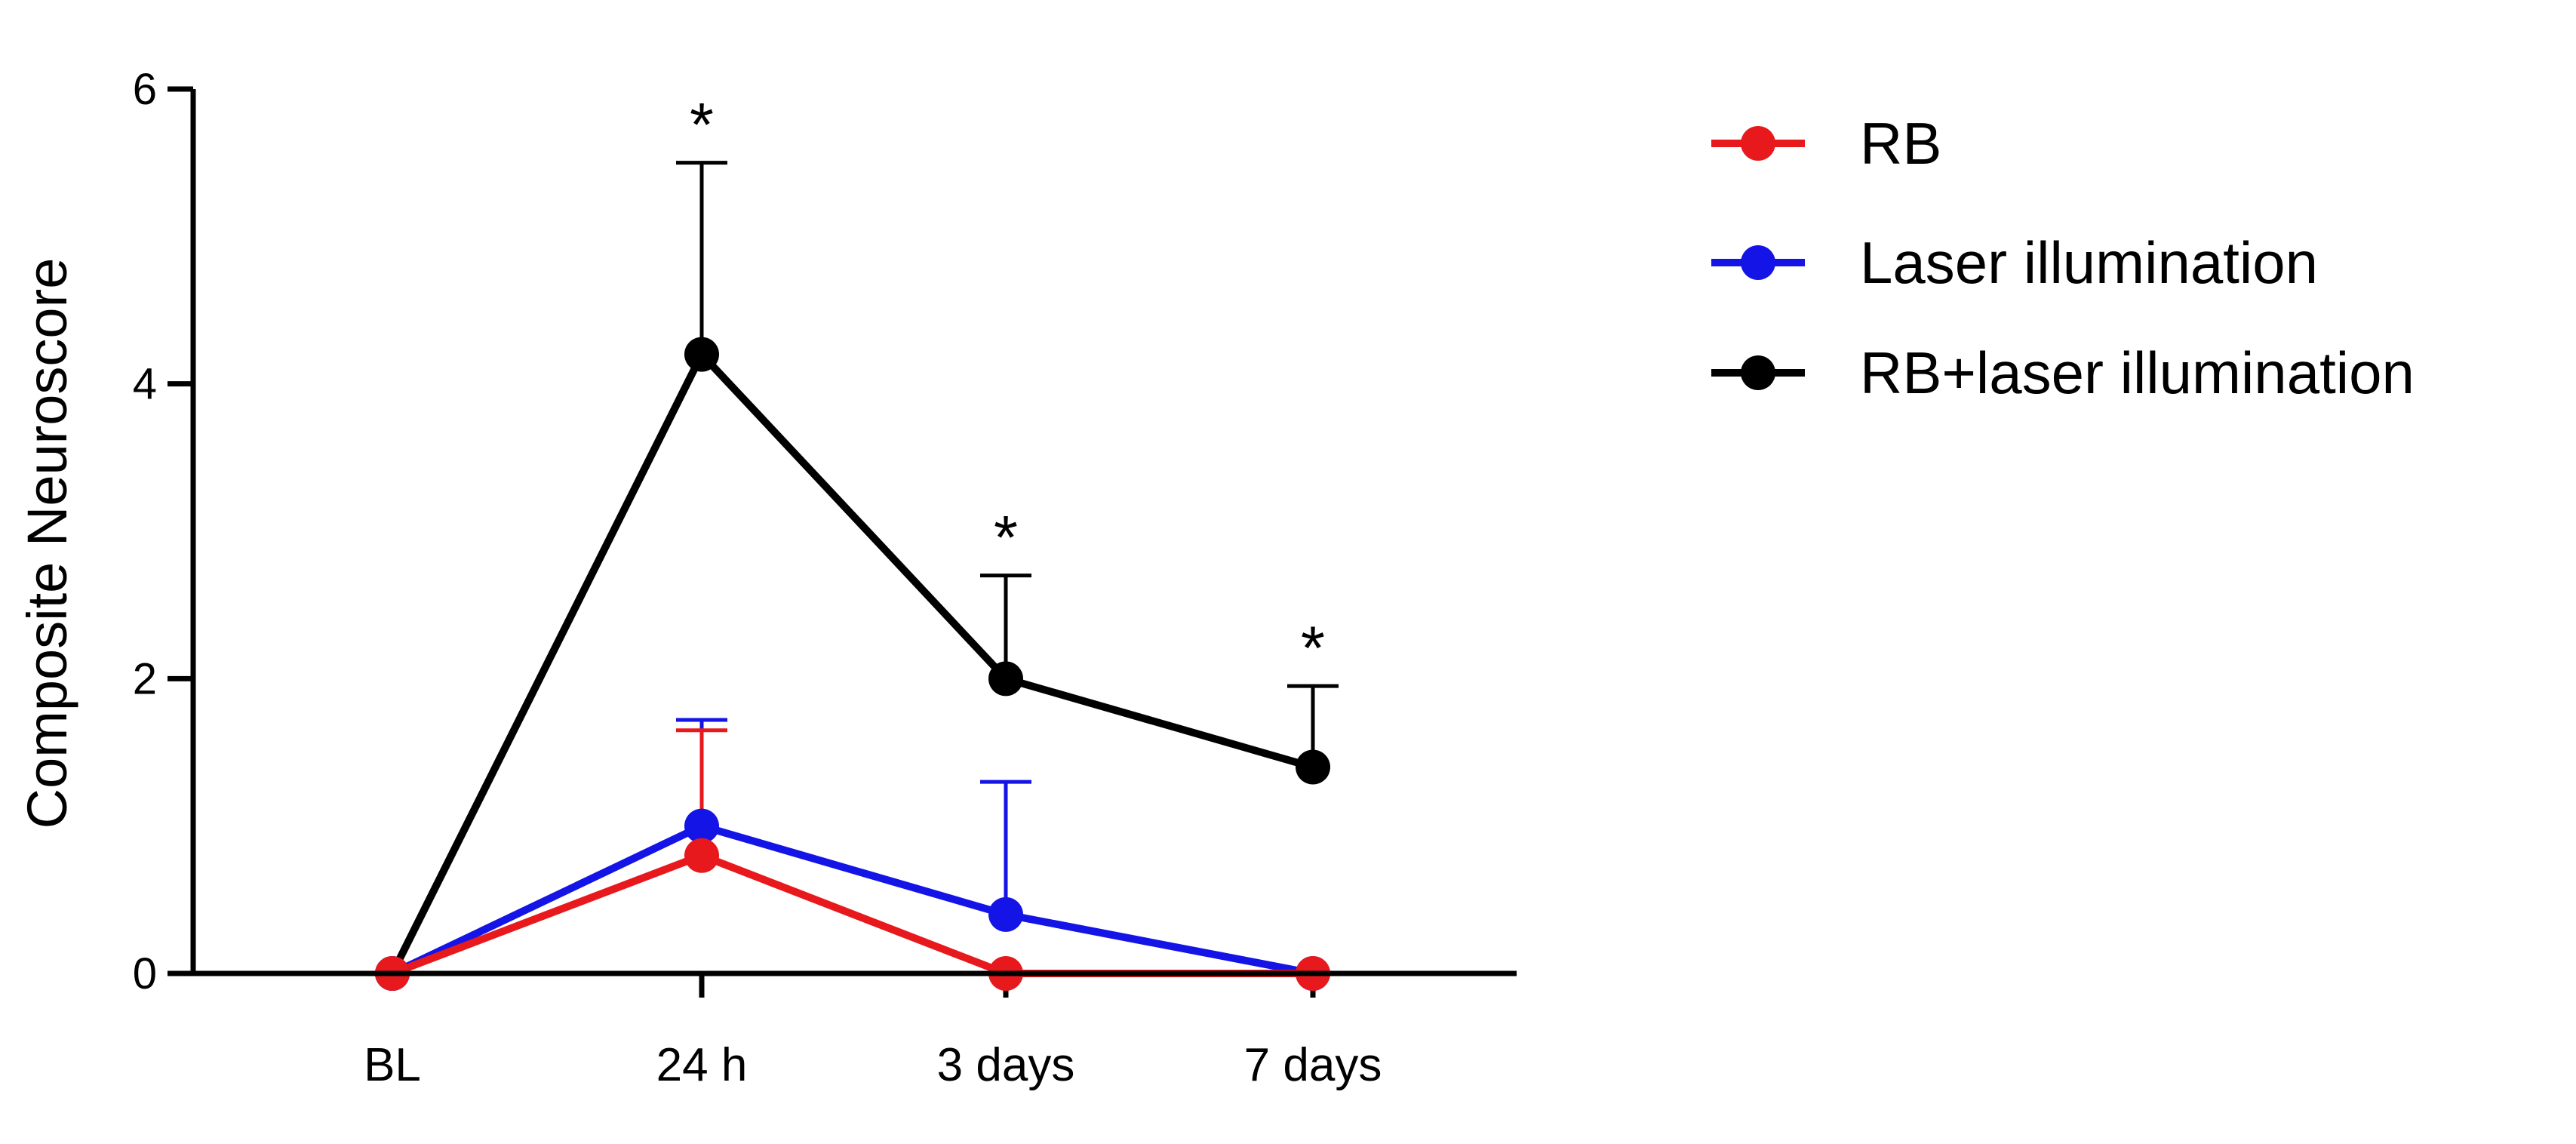  What do you see at coordinates (1313, 1065) in the screenshot?
I see `x-tick-label: 7 days` at bounding box center [1313, 1065].